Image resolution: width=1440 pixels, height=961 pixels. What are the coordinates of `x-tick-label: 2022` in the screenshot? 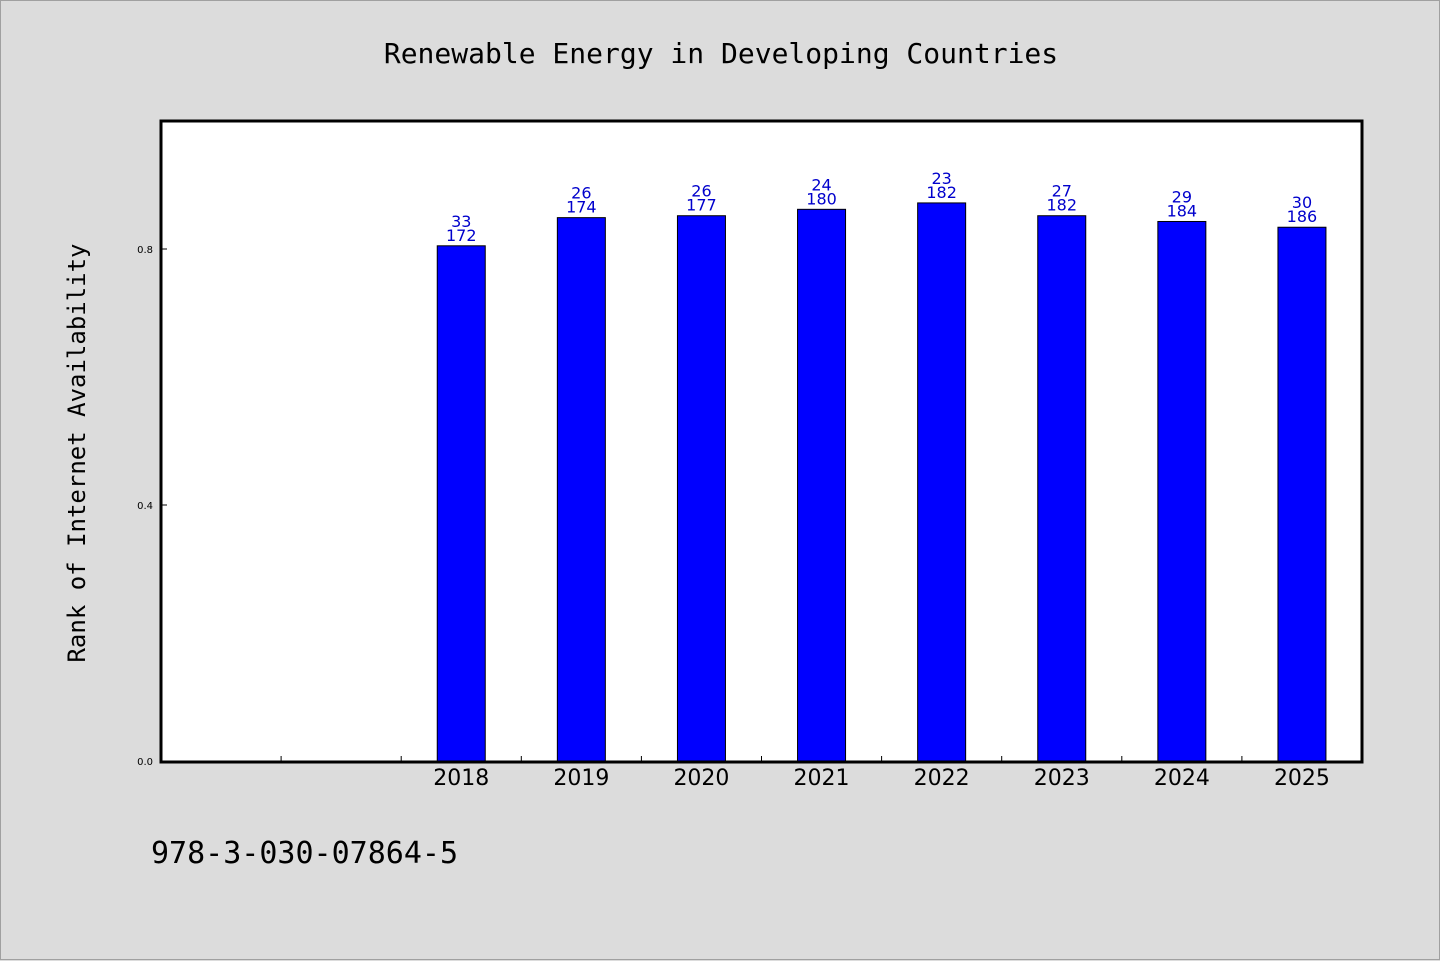 It's located at (942, 778).